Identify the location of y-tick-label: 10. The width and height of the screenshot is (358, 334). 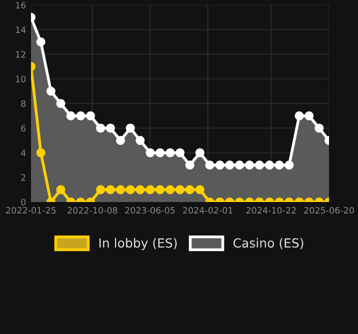
(21, 79).